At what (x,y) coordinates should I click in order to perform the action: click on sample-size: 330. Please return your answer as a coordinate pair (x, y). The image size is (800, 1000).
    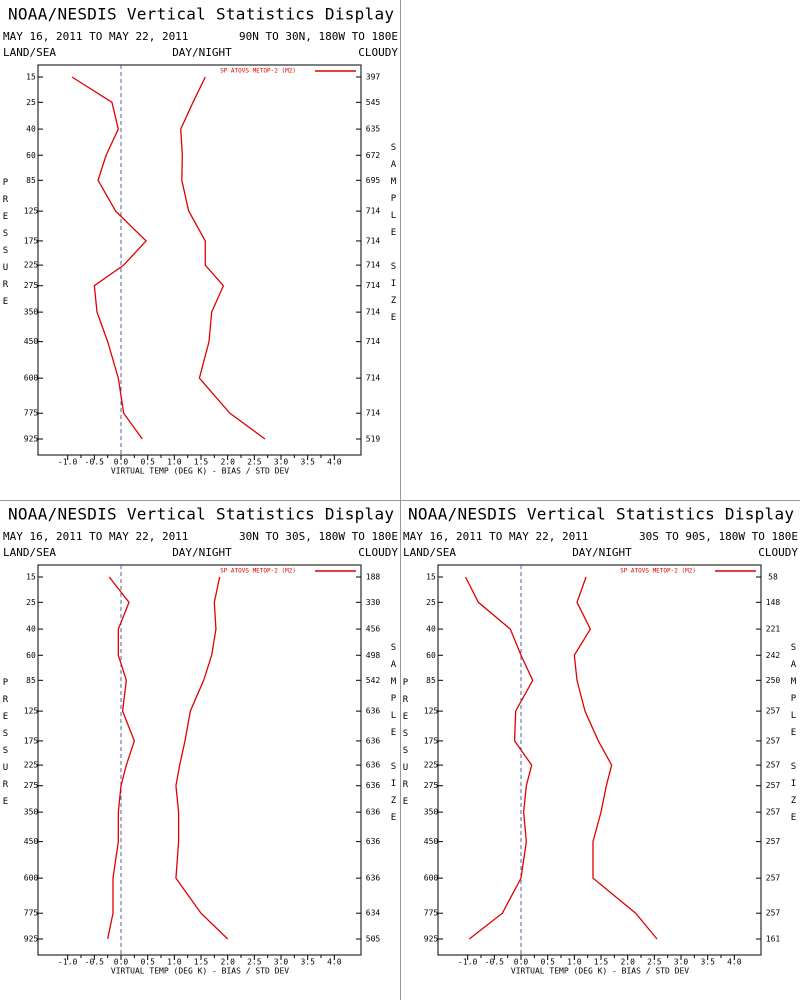
    Looking at the image, I should click on (373, 602).